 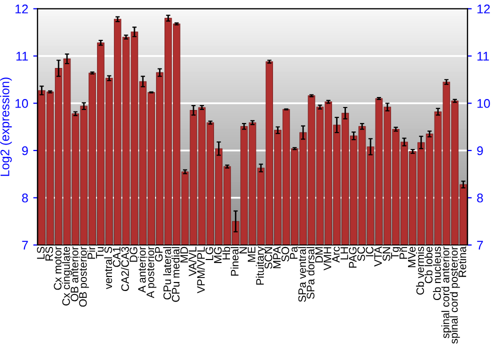 What do you see at coordinates (480, 198) in the screenshot?
I see `y2-tick-label: 8` at bounding box center [480, 198].